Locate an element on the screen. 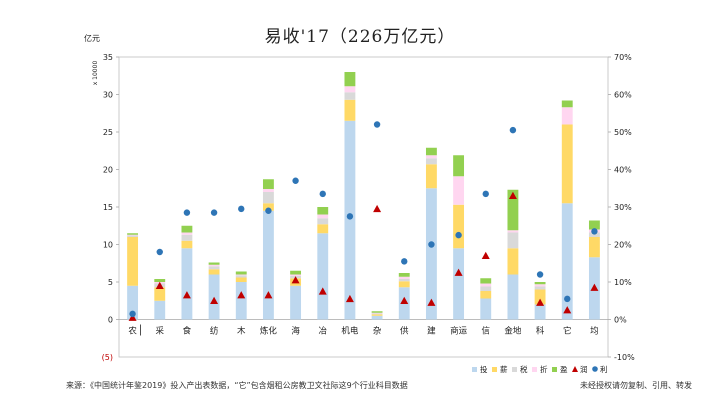 This screenshot has width=720, height=405. category-label: 科 is located at coordinates (540, 331).